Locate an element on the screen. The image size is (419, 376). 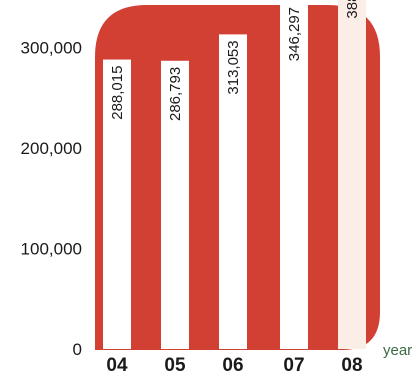
x-axis-tick-labels: 04 05 06 07 08 is located at coordinates (234, 365).